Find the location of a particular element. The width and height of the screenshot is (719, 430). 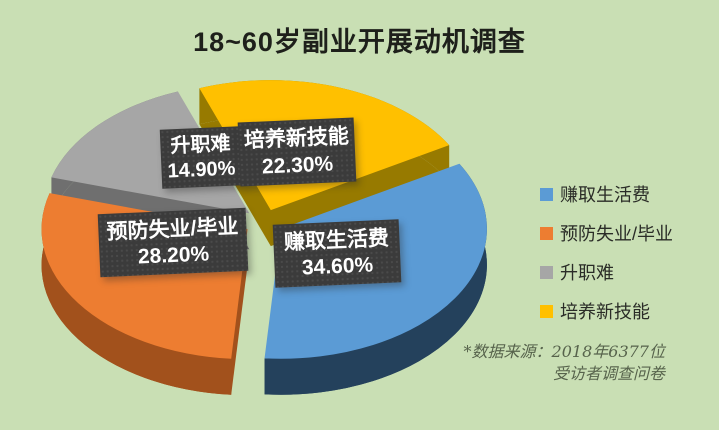

data-label-percent: 14.90% is located at coordinates (201, 170).